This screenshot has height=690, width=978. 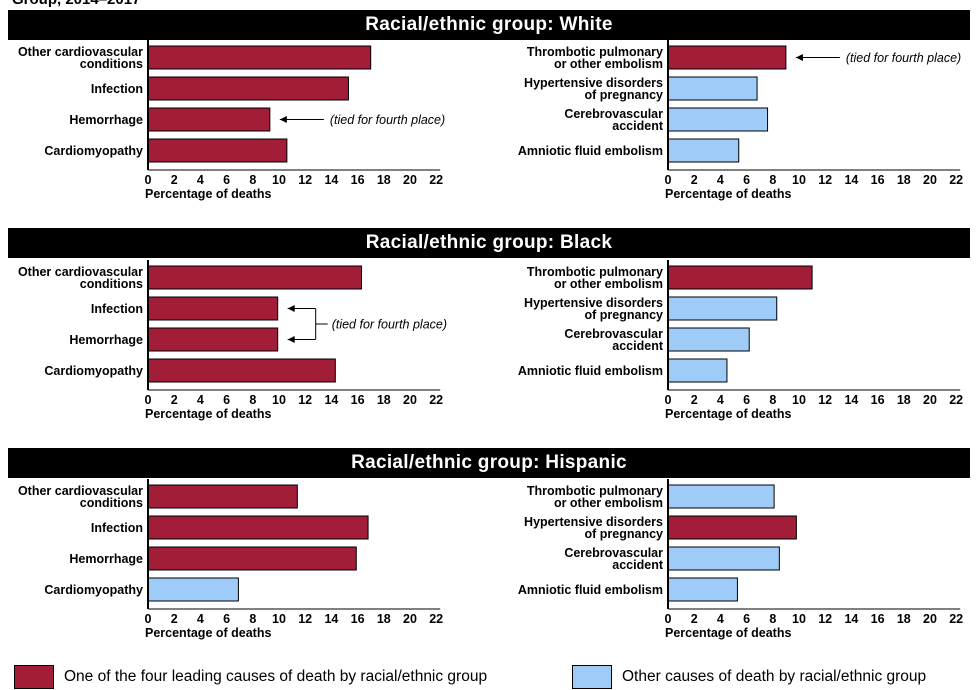 I want to click on black-right-tick-label-10: 10, so click(x=799, y=400).